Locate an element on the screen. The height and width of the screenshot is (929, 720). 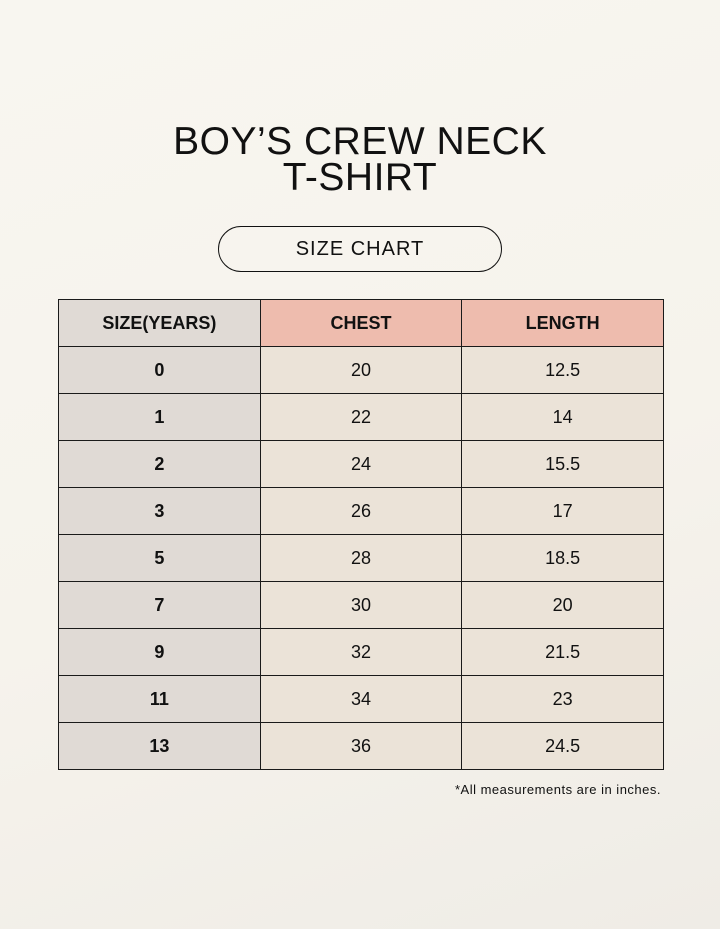
table-cell: 26 is located at coordinates (361, 511).